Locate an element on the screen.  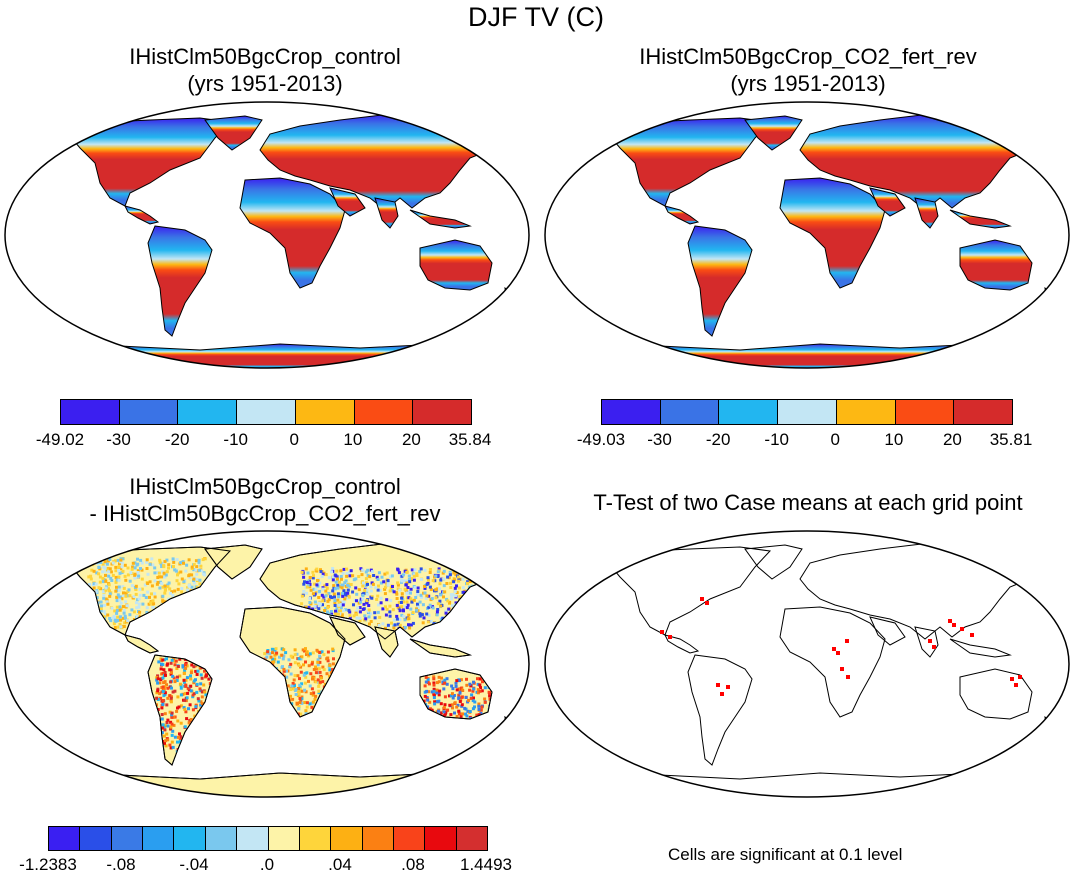
colorbar-control is located at coordinates (266, 412).